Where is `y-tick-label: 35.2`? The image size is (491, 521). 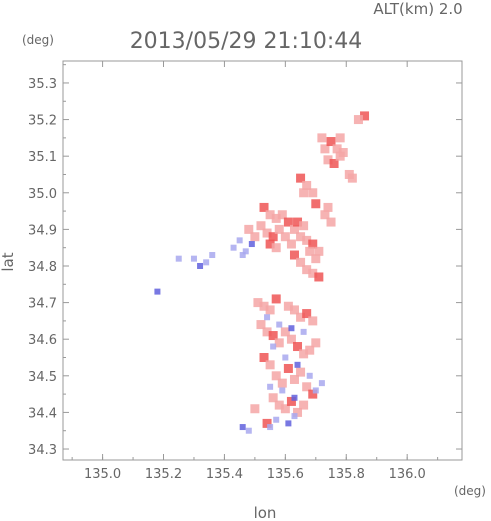
y-tick-label: 35.2 is located at coordinates (42, 121).